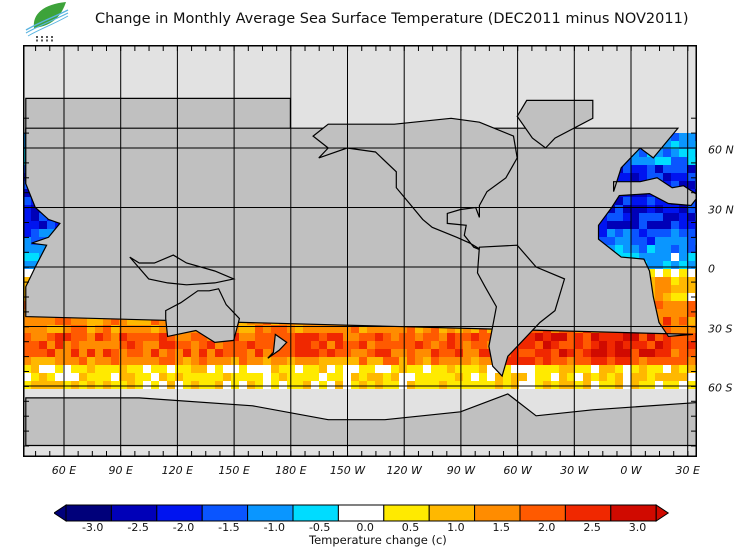  What do you see at coordinates (410, 527) in the screenshot?
I see `colorbar-tick-label: 0.5` at bounding box center [410, 527].